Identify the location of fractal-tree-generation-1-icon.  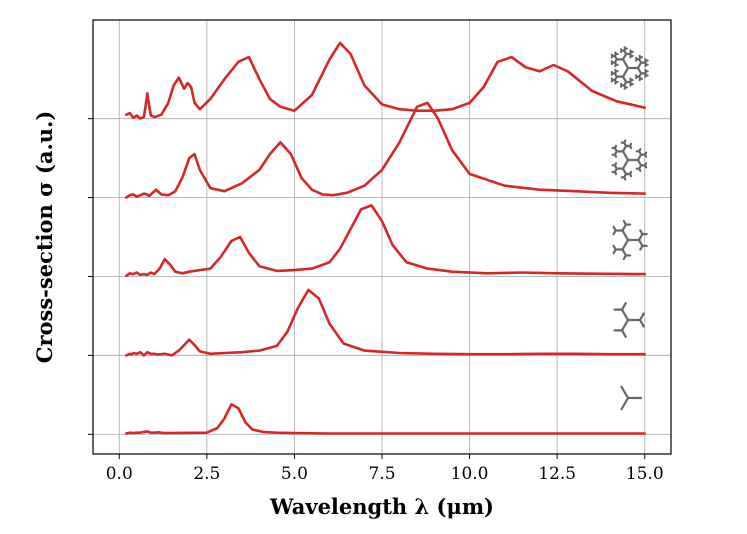
(631, 398).